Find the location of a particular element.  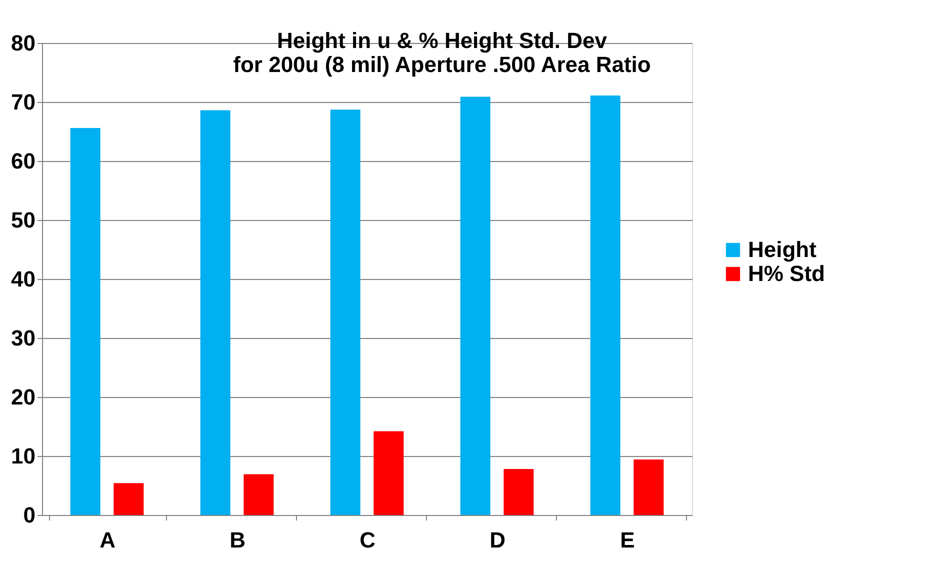

x-tick-label: E is located at coordinates (627, 540).